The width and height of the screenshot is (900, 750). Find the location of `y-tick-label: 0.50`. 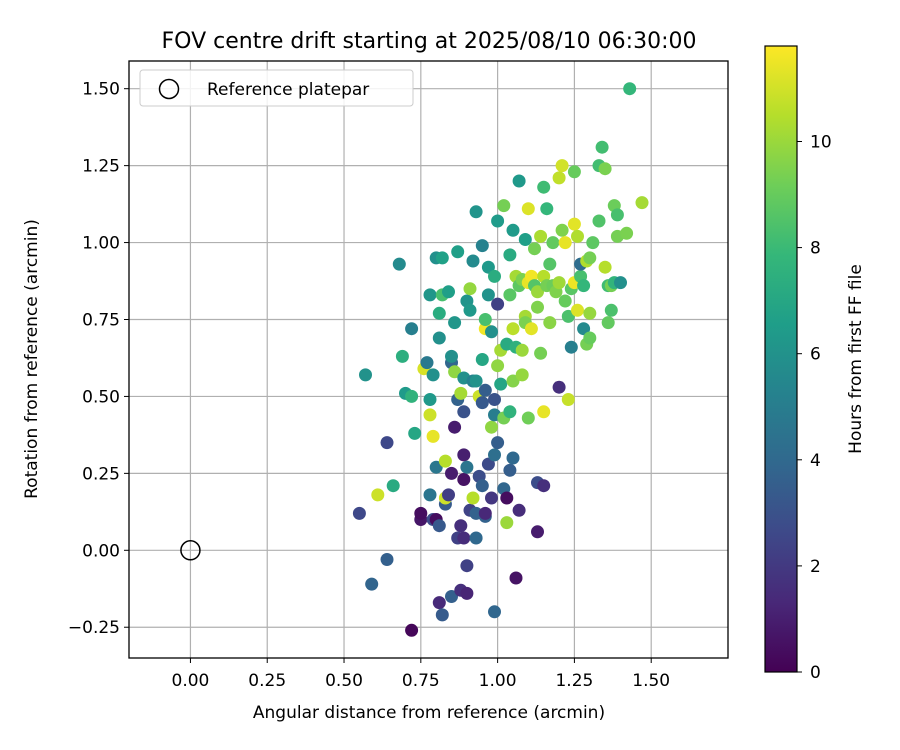

y-tick-label: 0.50 is located at coordinates (101, 397).